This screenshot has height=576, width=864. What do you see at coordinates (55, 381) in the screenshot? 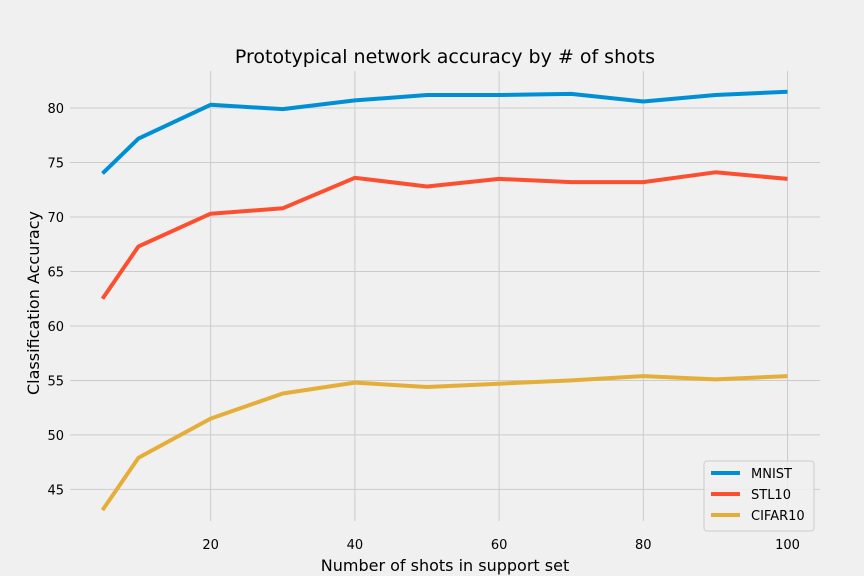
I see `y-tick-label: 55` at bounding box center [55, 381].